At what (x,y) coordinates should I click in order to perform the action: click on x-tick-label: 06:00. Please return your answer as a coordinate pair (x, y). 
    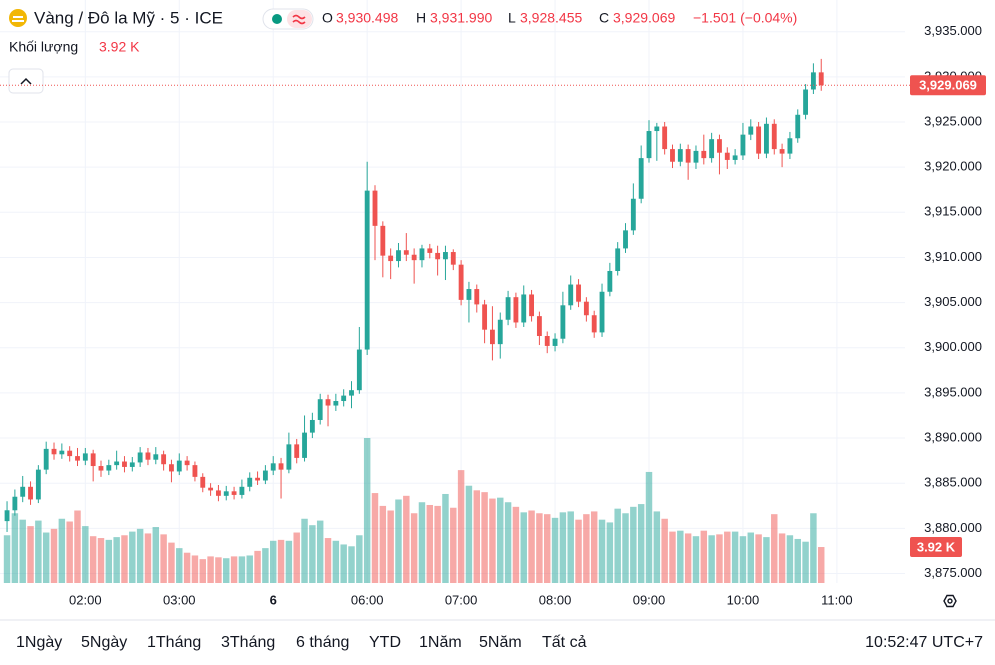
    Looking at the image, I should click on (367, 599).